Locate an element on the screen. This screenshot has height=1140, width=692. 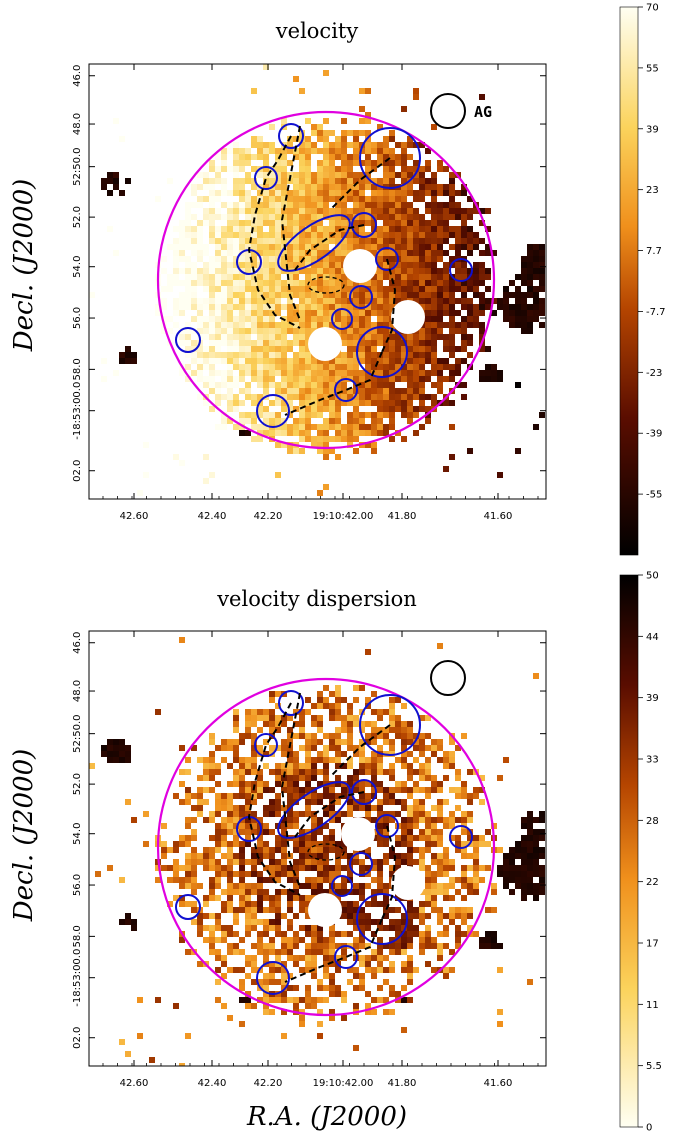
colorbar-tick-label: 39 is located at coordinates (652, 129).